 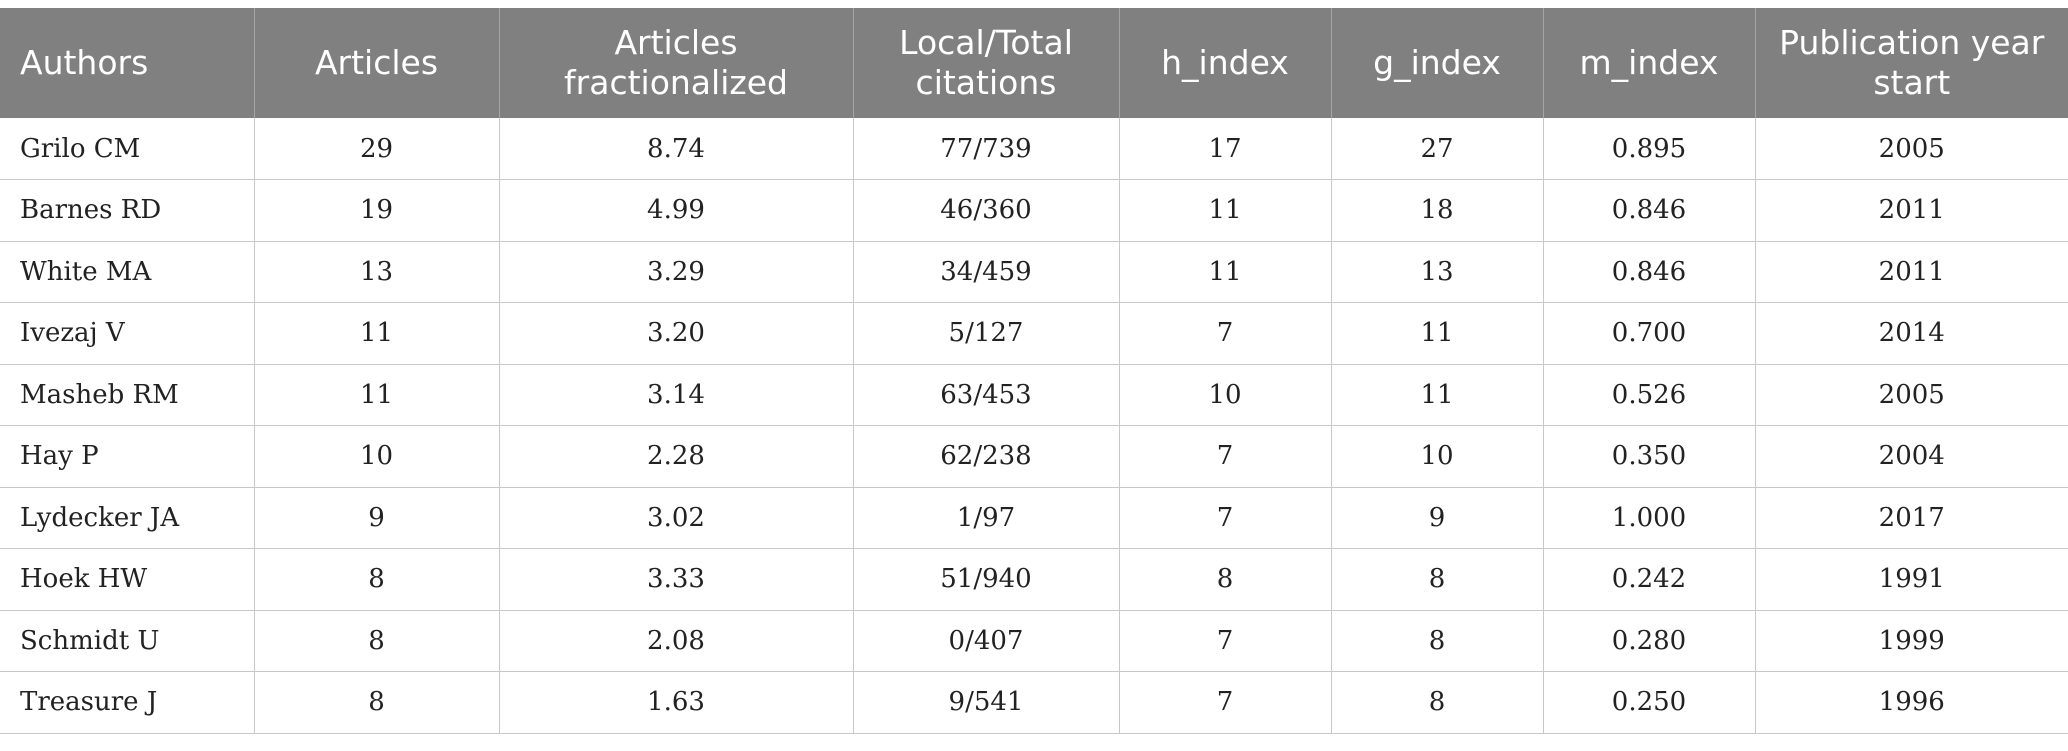 What do you see at coordinates (127, 210) in the screenshot?
I see `author-cell: Barnes RD` at bounding box center [127, 210].